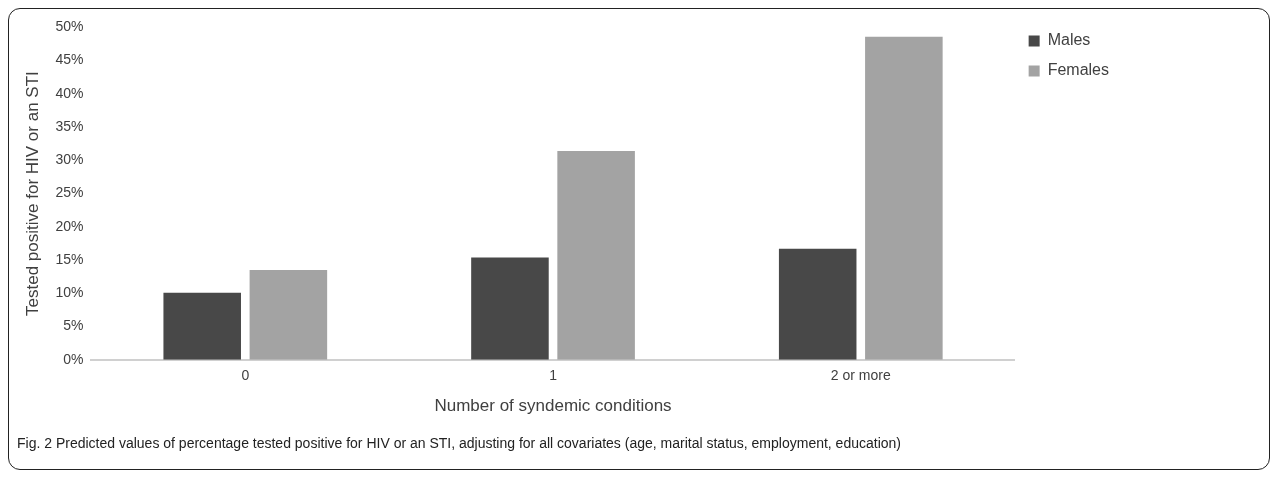  What do you see at coordinates (69, 59) in the screenshot?
I see `y-tick-label: 45%` at bounding box center [69, 59].